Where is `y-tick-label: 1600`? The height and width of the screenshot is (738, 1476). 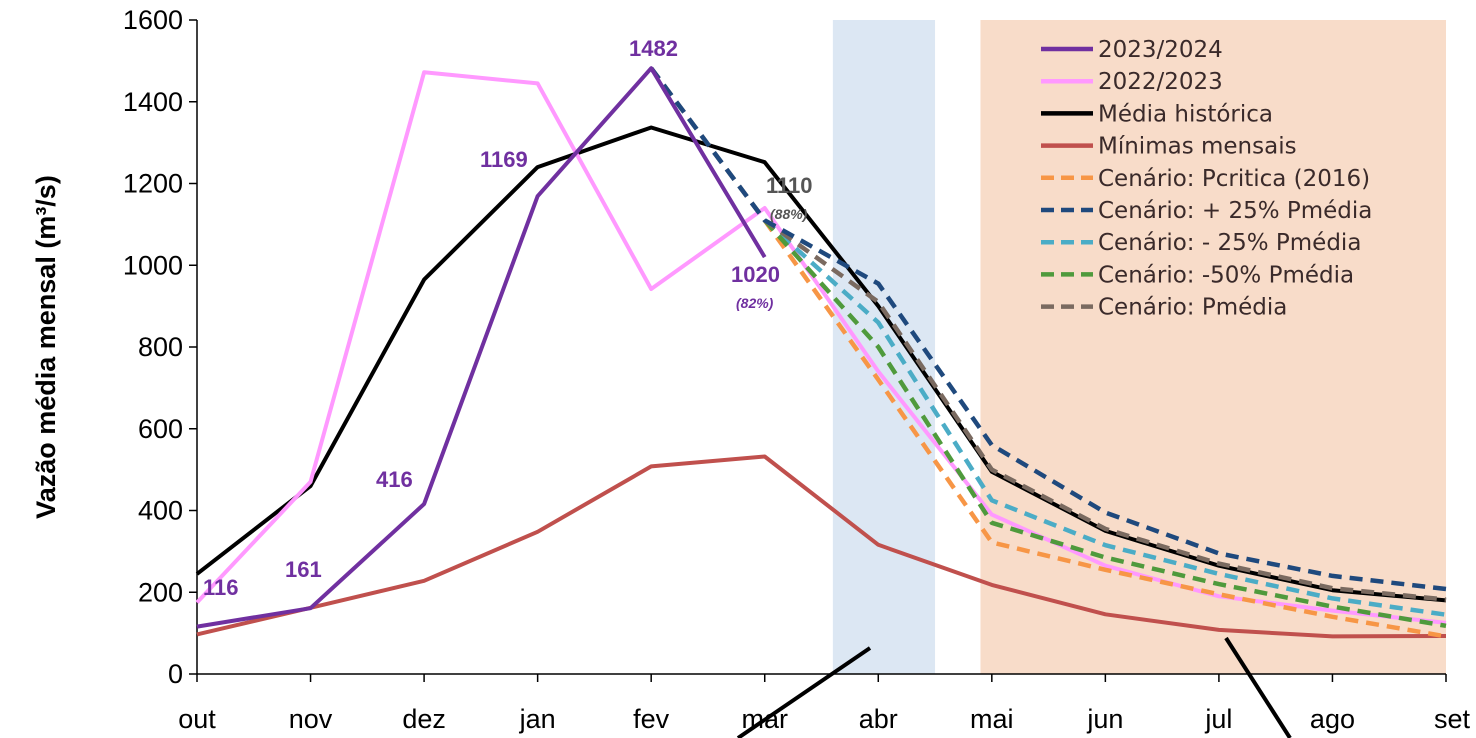
y-tick-label: 1600 is located at coordinates (153, 20).